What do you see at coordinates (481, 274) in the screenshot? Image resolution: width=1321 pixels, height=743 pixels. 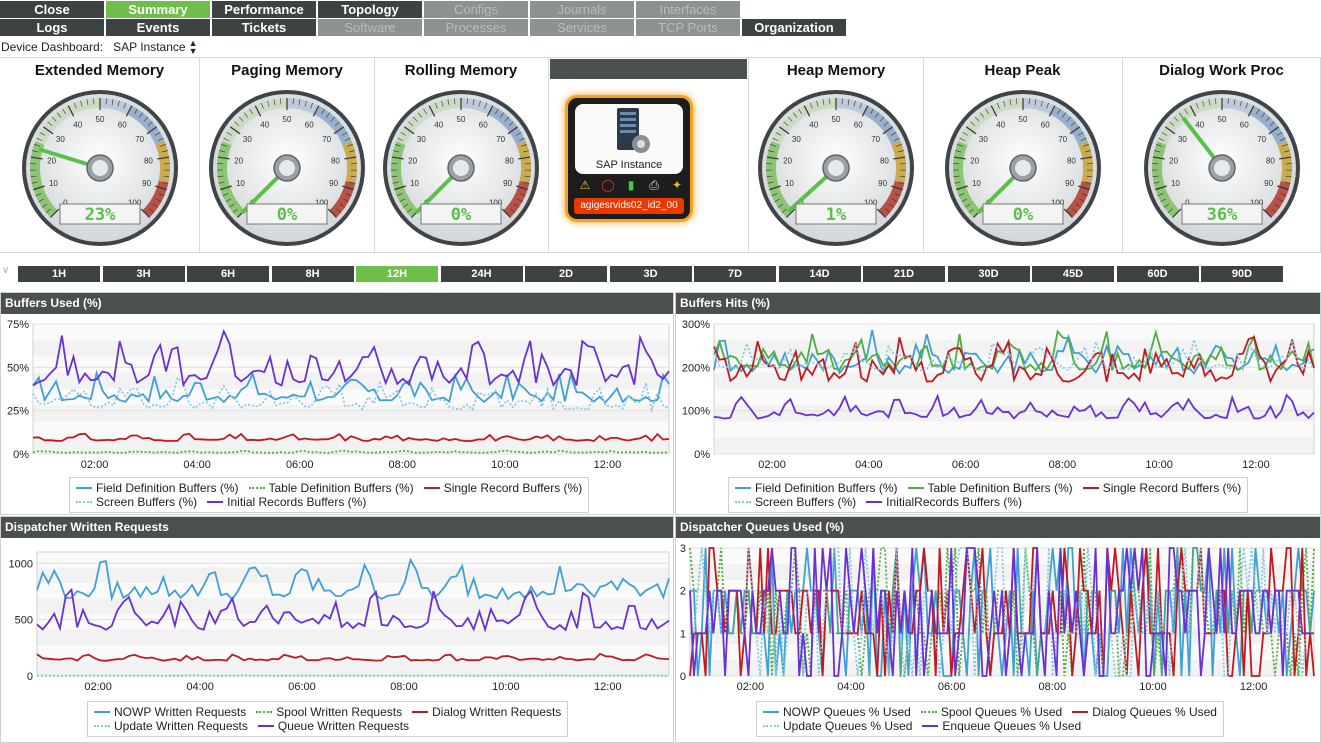 I see `time-range-24h: 24H` at bounding box center [481, 274].